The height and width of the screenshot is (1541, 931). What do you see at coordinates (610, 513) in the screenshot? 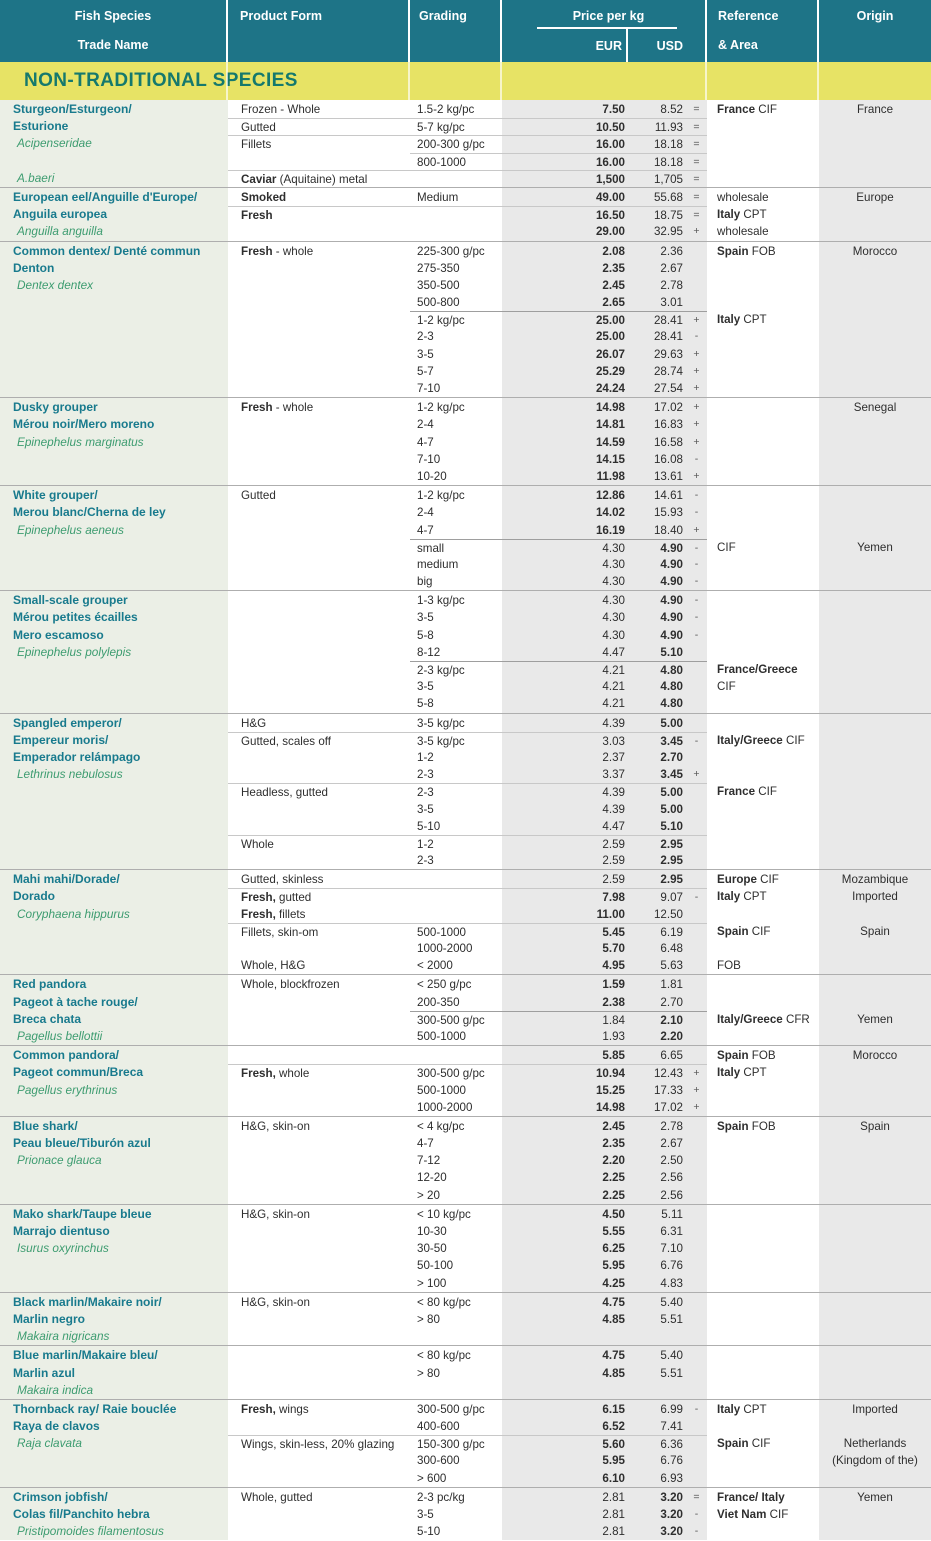
I see `price-eur-cell: 14.02` at bounding box center [610, 513].